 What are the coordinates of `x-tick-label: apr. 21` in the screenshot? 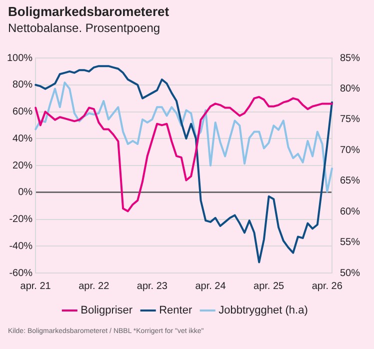 It's located at (36, 286).